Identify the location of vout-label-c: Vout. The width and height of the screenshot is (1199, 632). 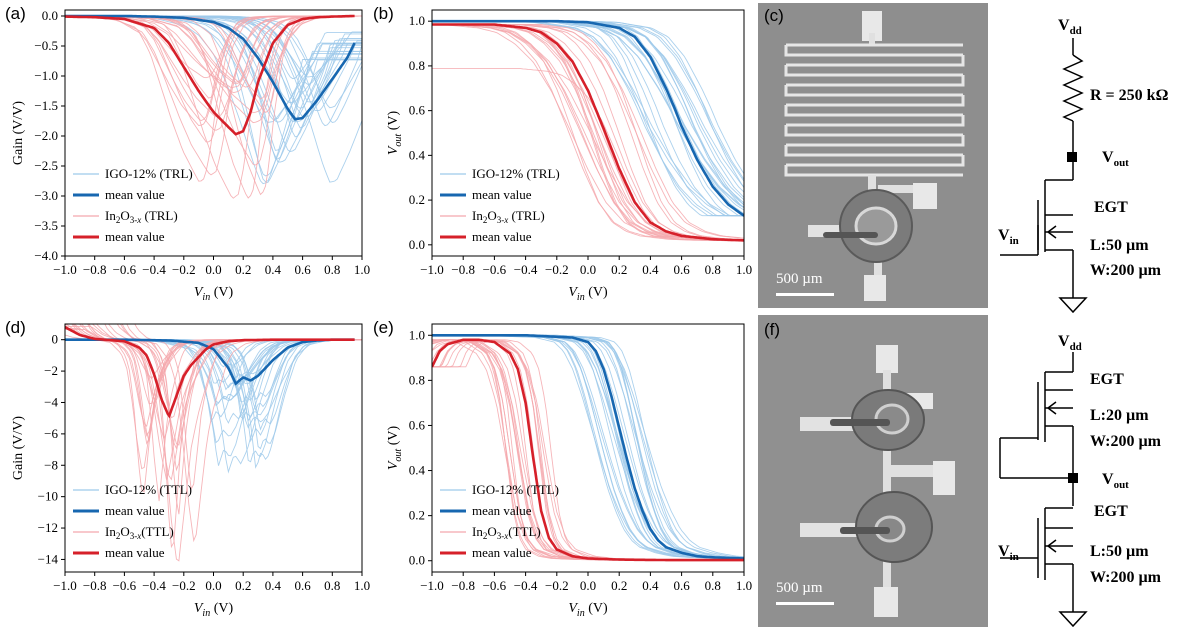
(1115, 159).